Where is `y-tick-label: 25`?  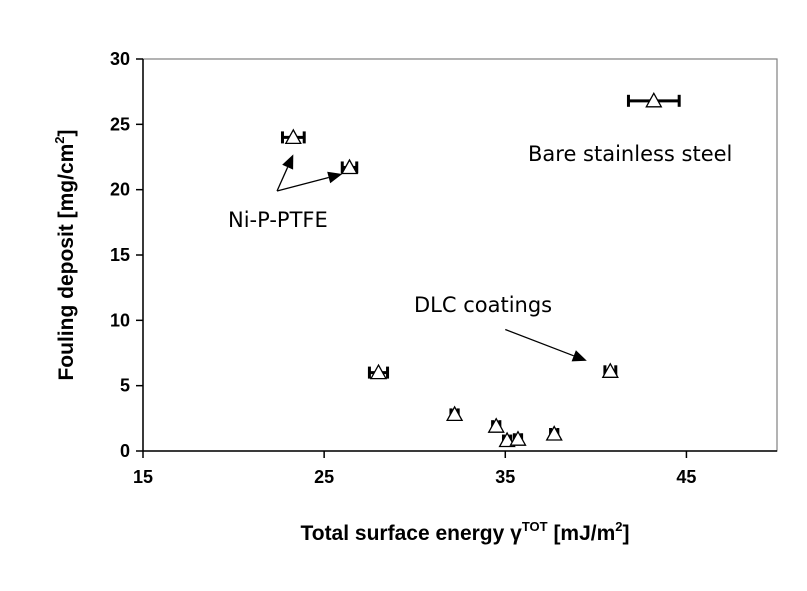 y-tick-label: 25 is located at coordinates (120, 124).